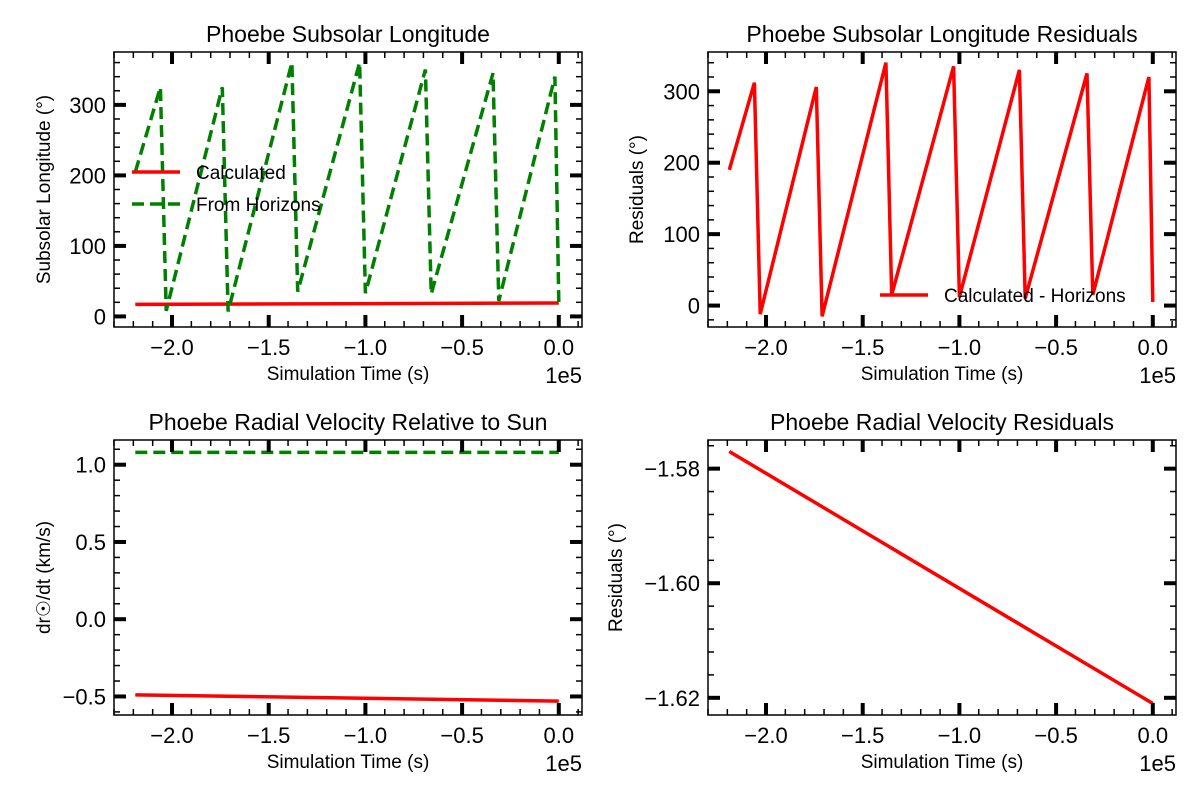 The image size is (1200, 800). Describe the element at coordinates (241, 173) in the screenshot. I see `legend-label-0: Calculated` at that location.